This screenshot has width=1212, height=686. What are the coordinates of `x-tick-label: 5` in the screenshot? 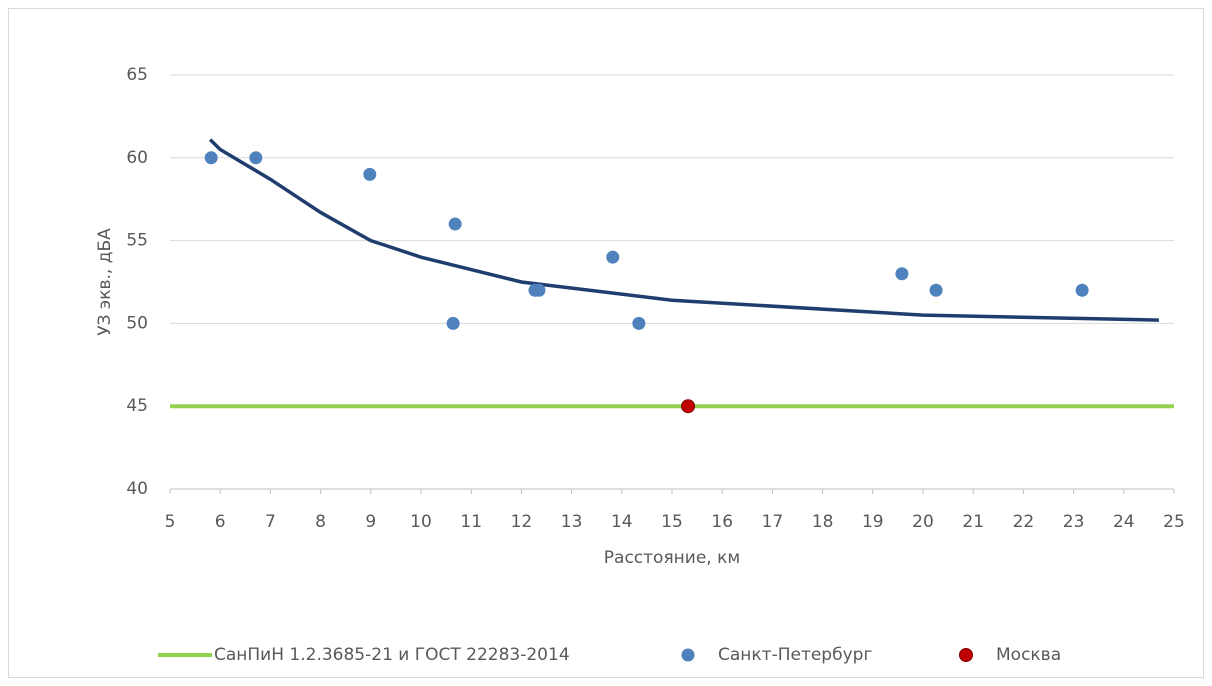 It's located at (170, 522).